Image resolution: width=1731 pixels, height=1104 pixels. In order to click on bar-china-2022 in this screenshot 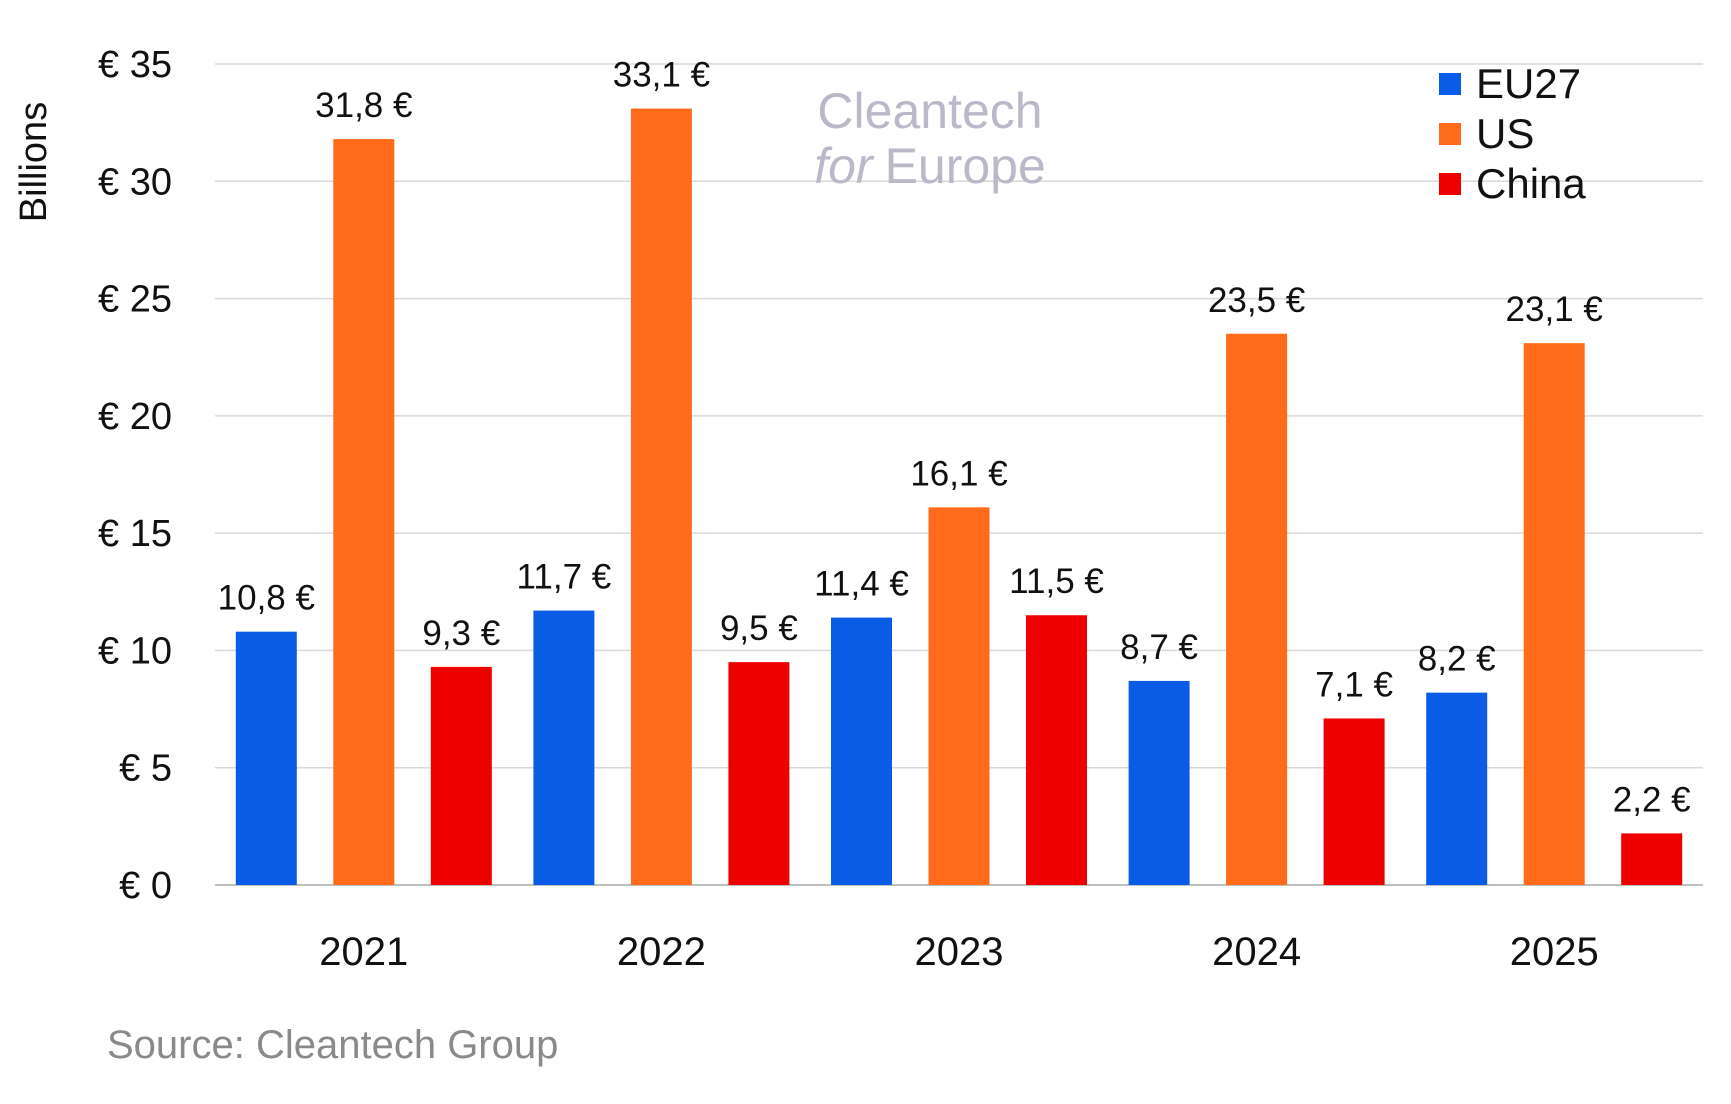, I will do `click(759, 773)`.